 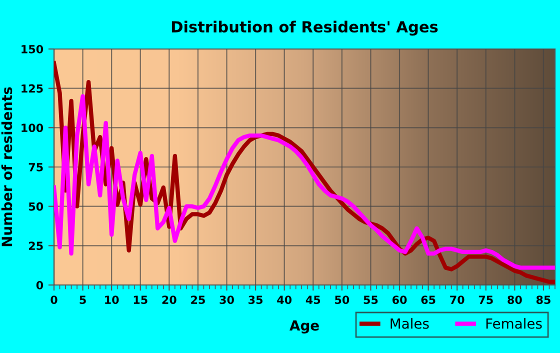 I want to click on y-tick-label: 125, so click(x=32, y=88).